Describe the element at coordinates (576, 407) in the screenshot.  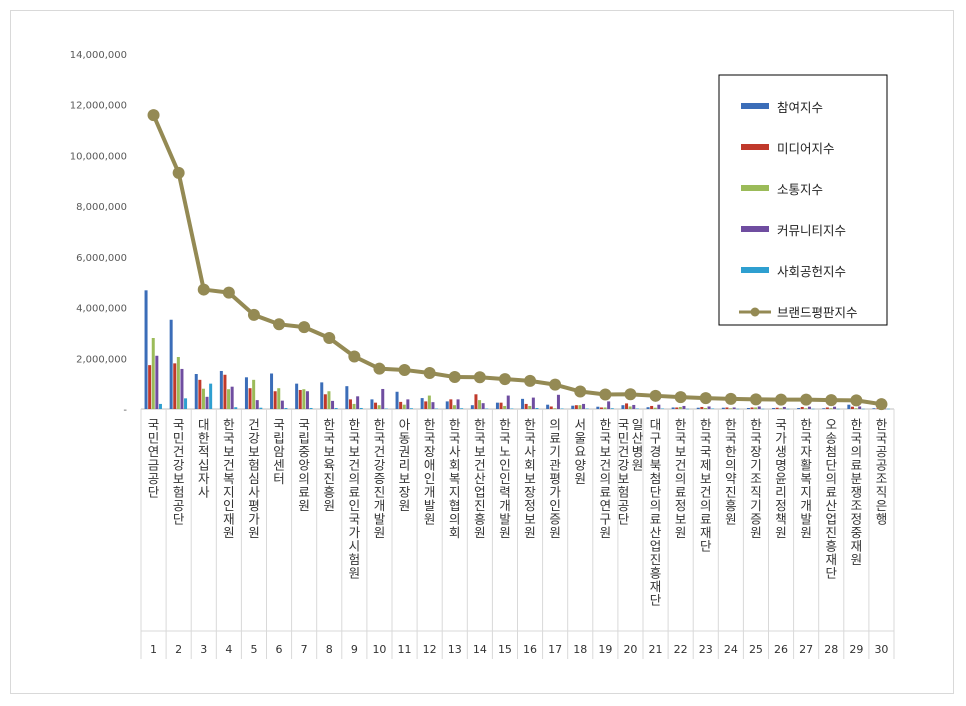
I see `bar-미디어지수-18` at that location.